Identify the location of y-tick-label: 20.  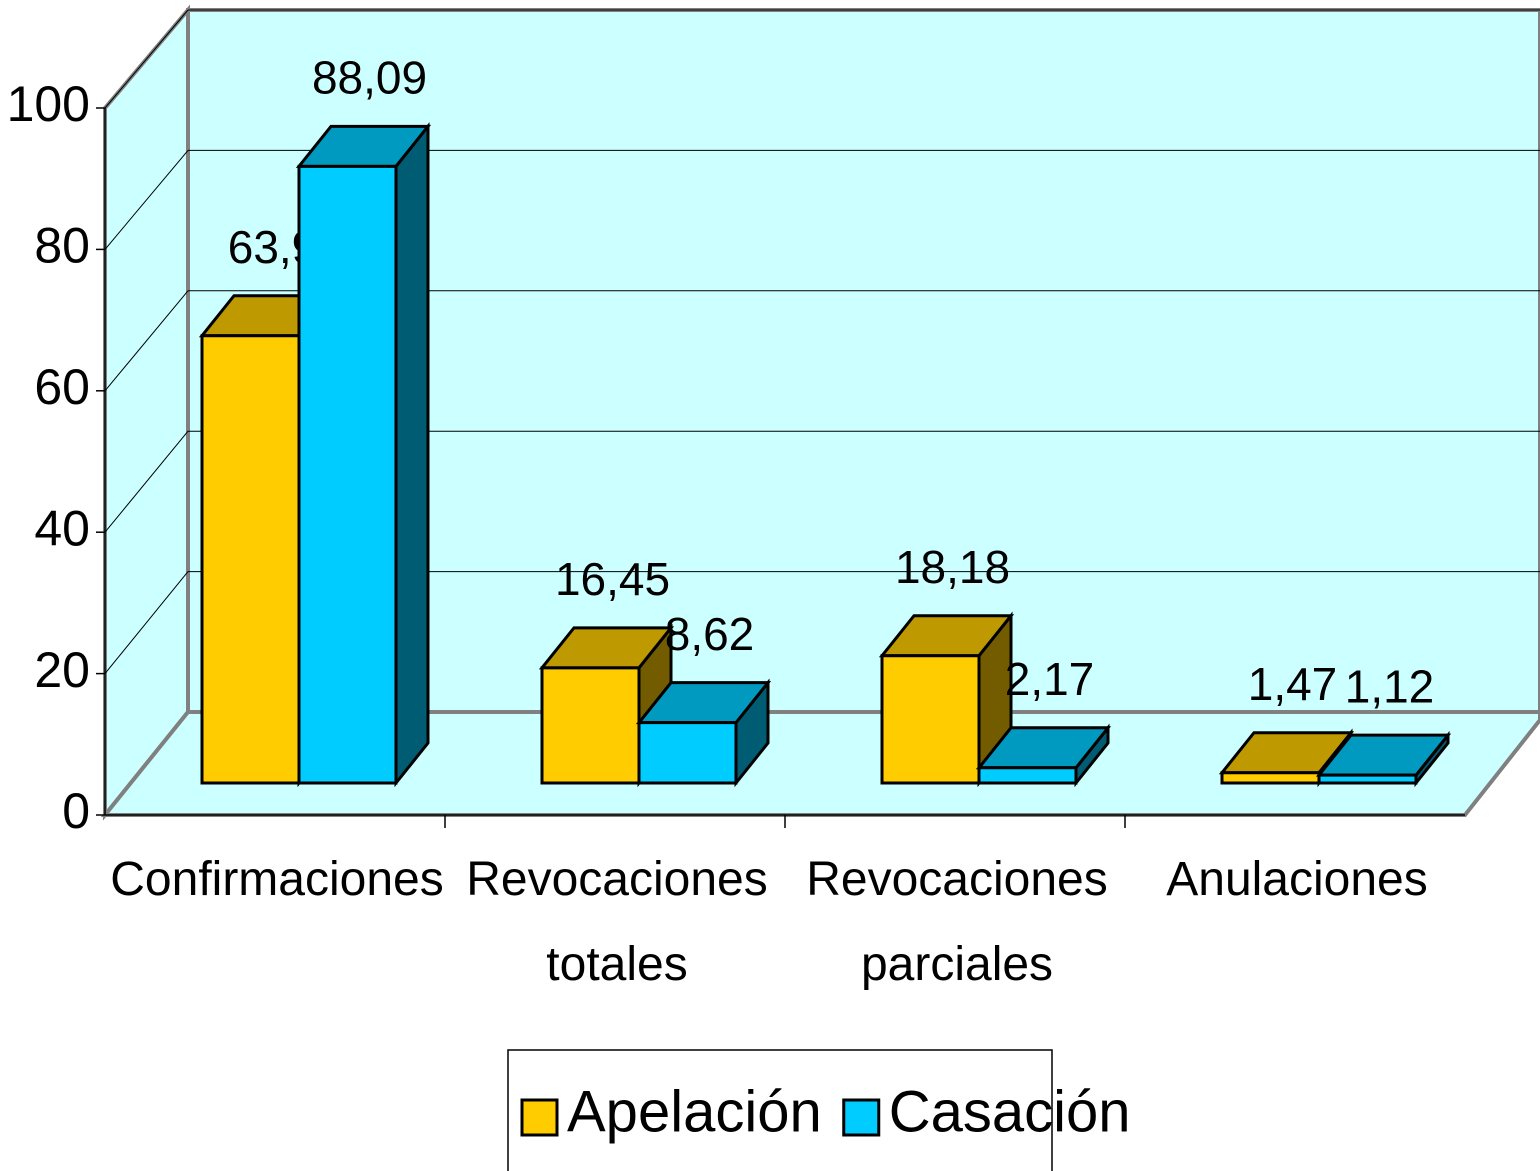
(62, 670).